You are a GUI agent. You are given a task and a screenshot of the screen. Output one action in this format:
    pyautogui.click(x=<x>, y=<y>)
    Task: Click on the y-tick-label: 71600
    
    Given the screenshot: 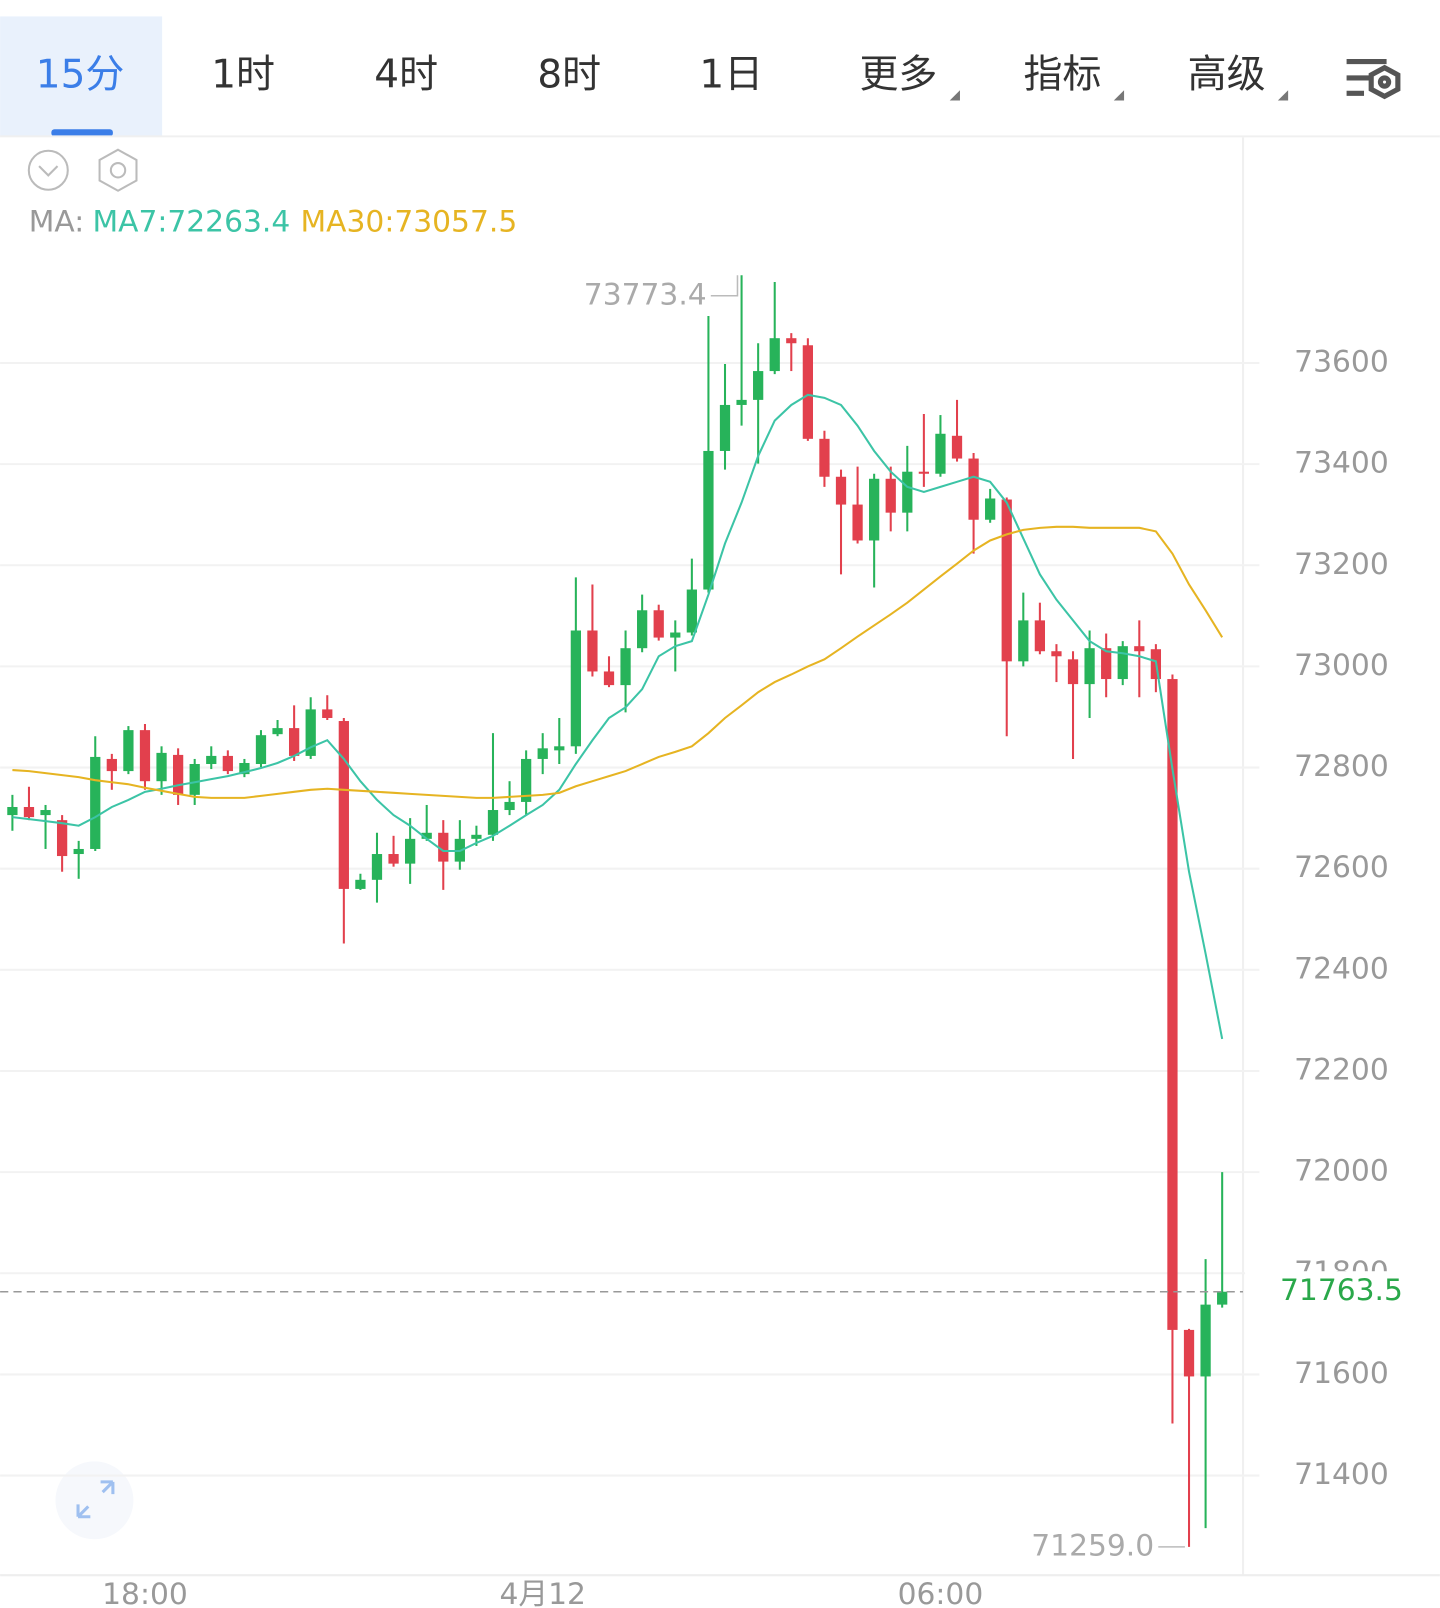 What is the action you would take?
    pyautogui.click(x=1341, y=1373)
    